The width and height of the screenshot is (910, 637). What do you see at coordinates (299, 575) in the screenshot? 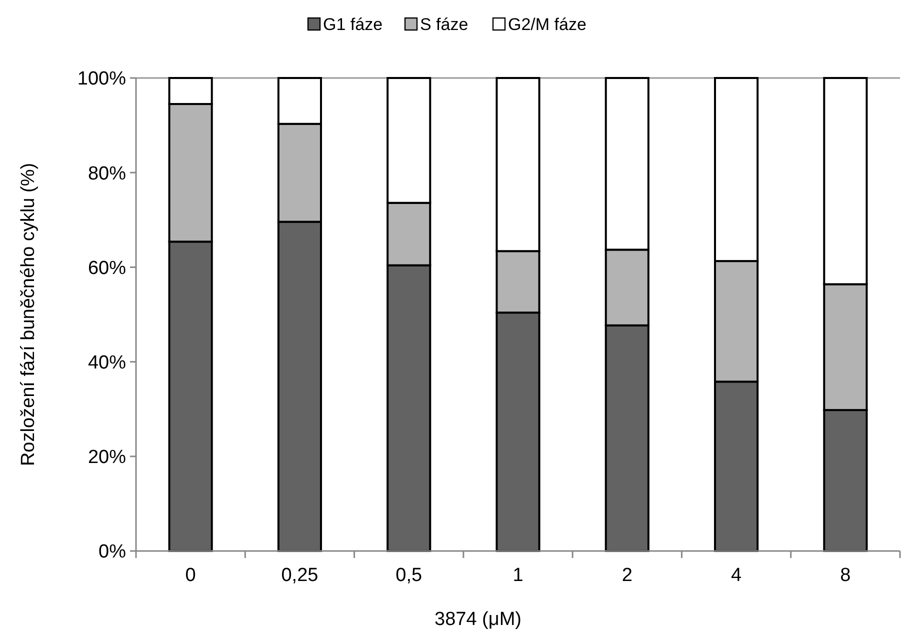
I see `x-tick-label: 0,25` at bounding box center [299, 575].